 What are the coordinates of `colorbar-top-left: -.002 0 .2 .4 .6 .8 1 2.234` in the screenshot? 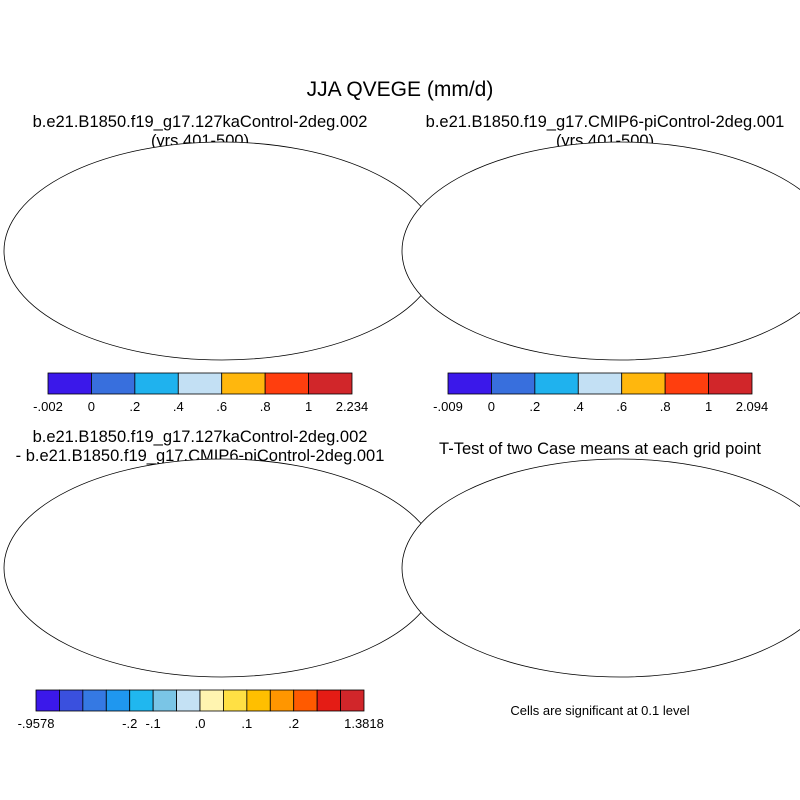 It's located at (201, 393).